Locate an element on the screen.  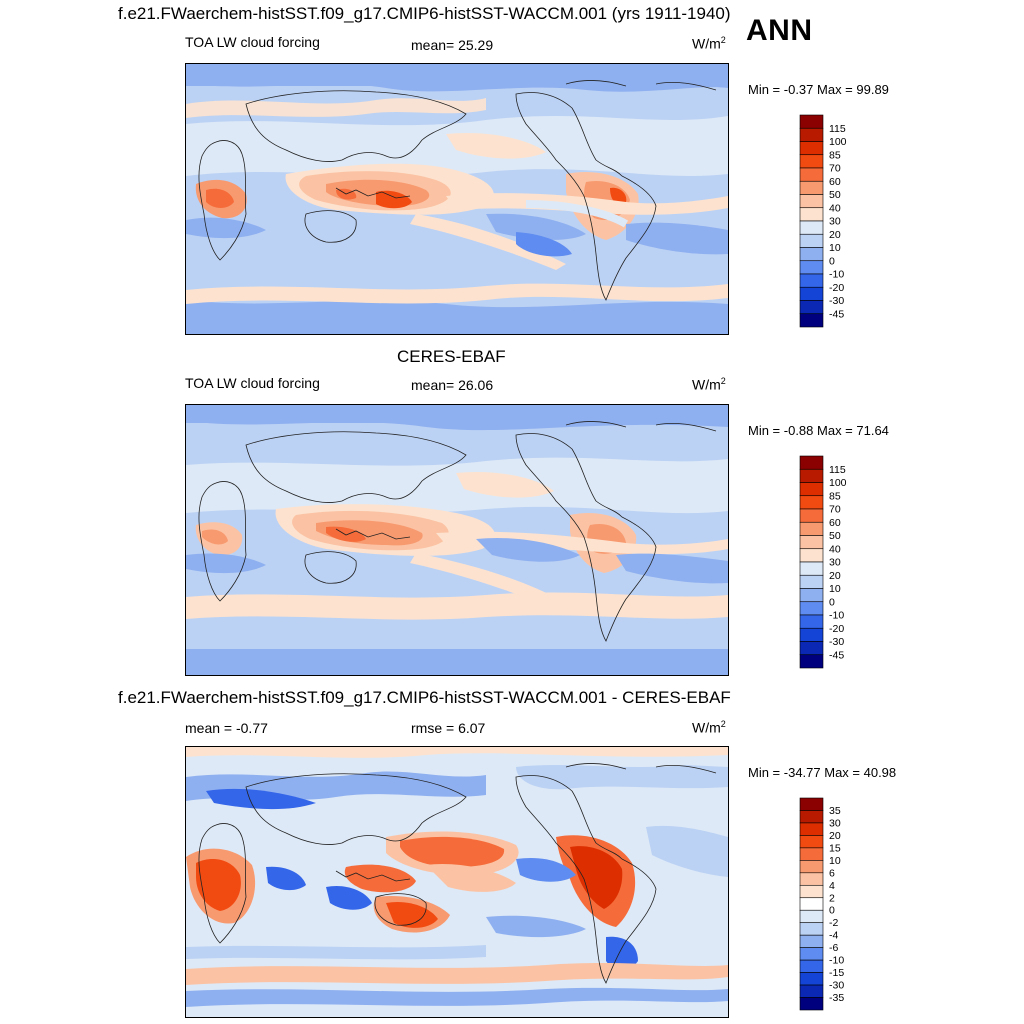
panel1-minmax: Min = -0.37 Max = 99.89 is located at coordinates (818, 89).